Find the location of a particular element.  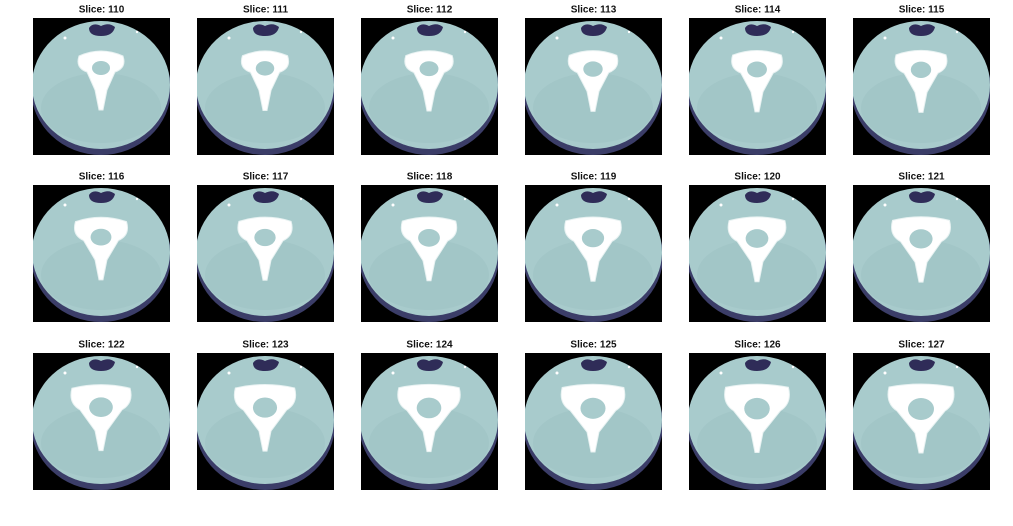

slice-title: Slice: 124 is located at coordinates (429, 345).